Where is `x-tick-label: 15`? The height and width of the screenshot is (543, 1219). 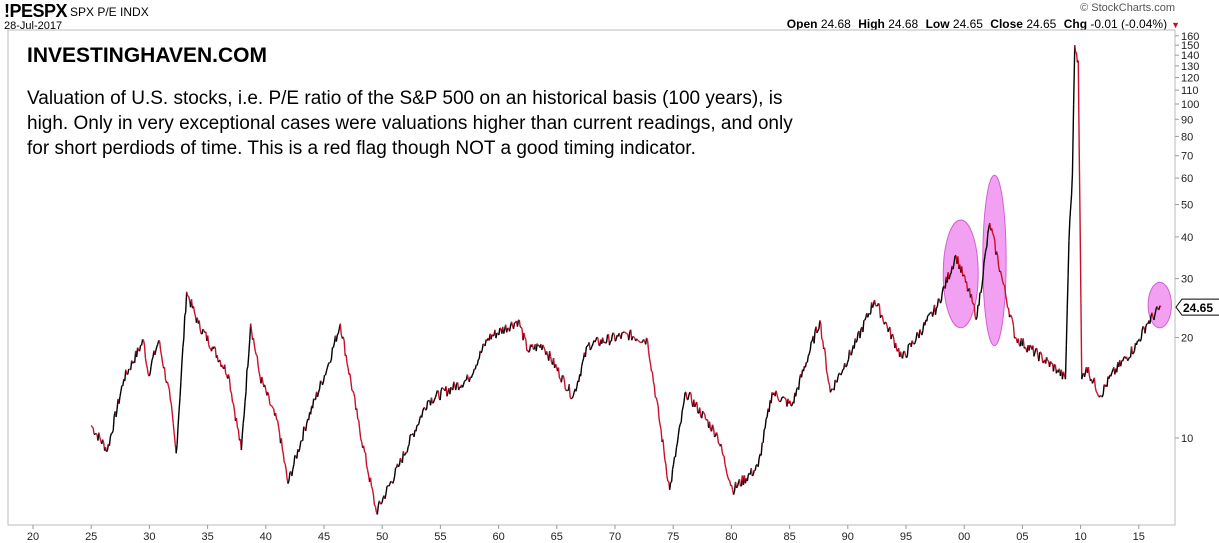
x-tick-label: 15 is located at coordinates (1139, 537).